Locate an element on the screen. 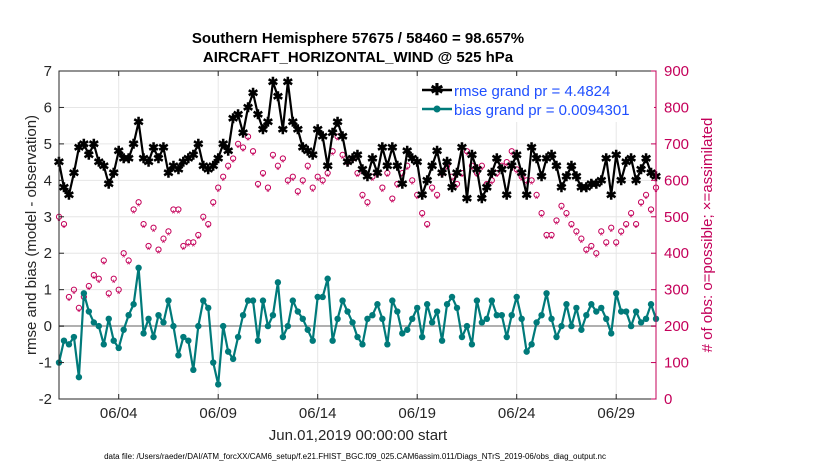  y-right-tick-label: 800 is located at coordinates (676, 107).